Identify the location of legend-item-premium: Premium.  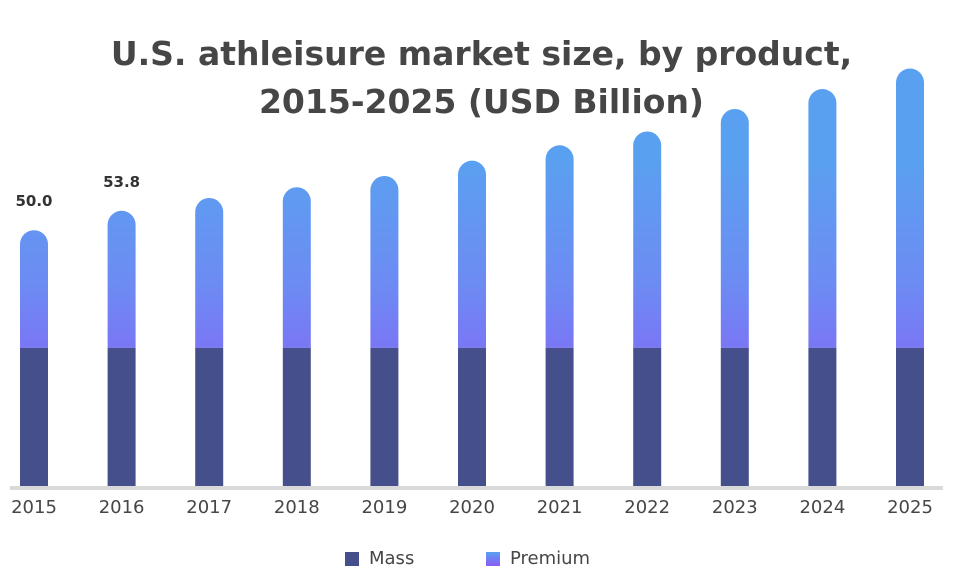
(538, 558).